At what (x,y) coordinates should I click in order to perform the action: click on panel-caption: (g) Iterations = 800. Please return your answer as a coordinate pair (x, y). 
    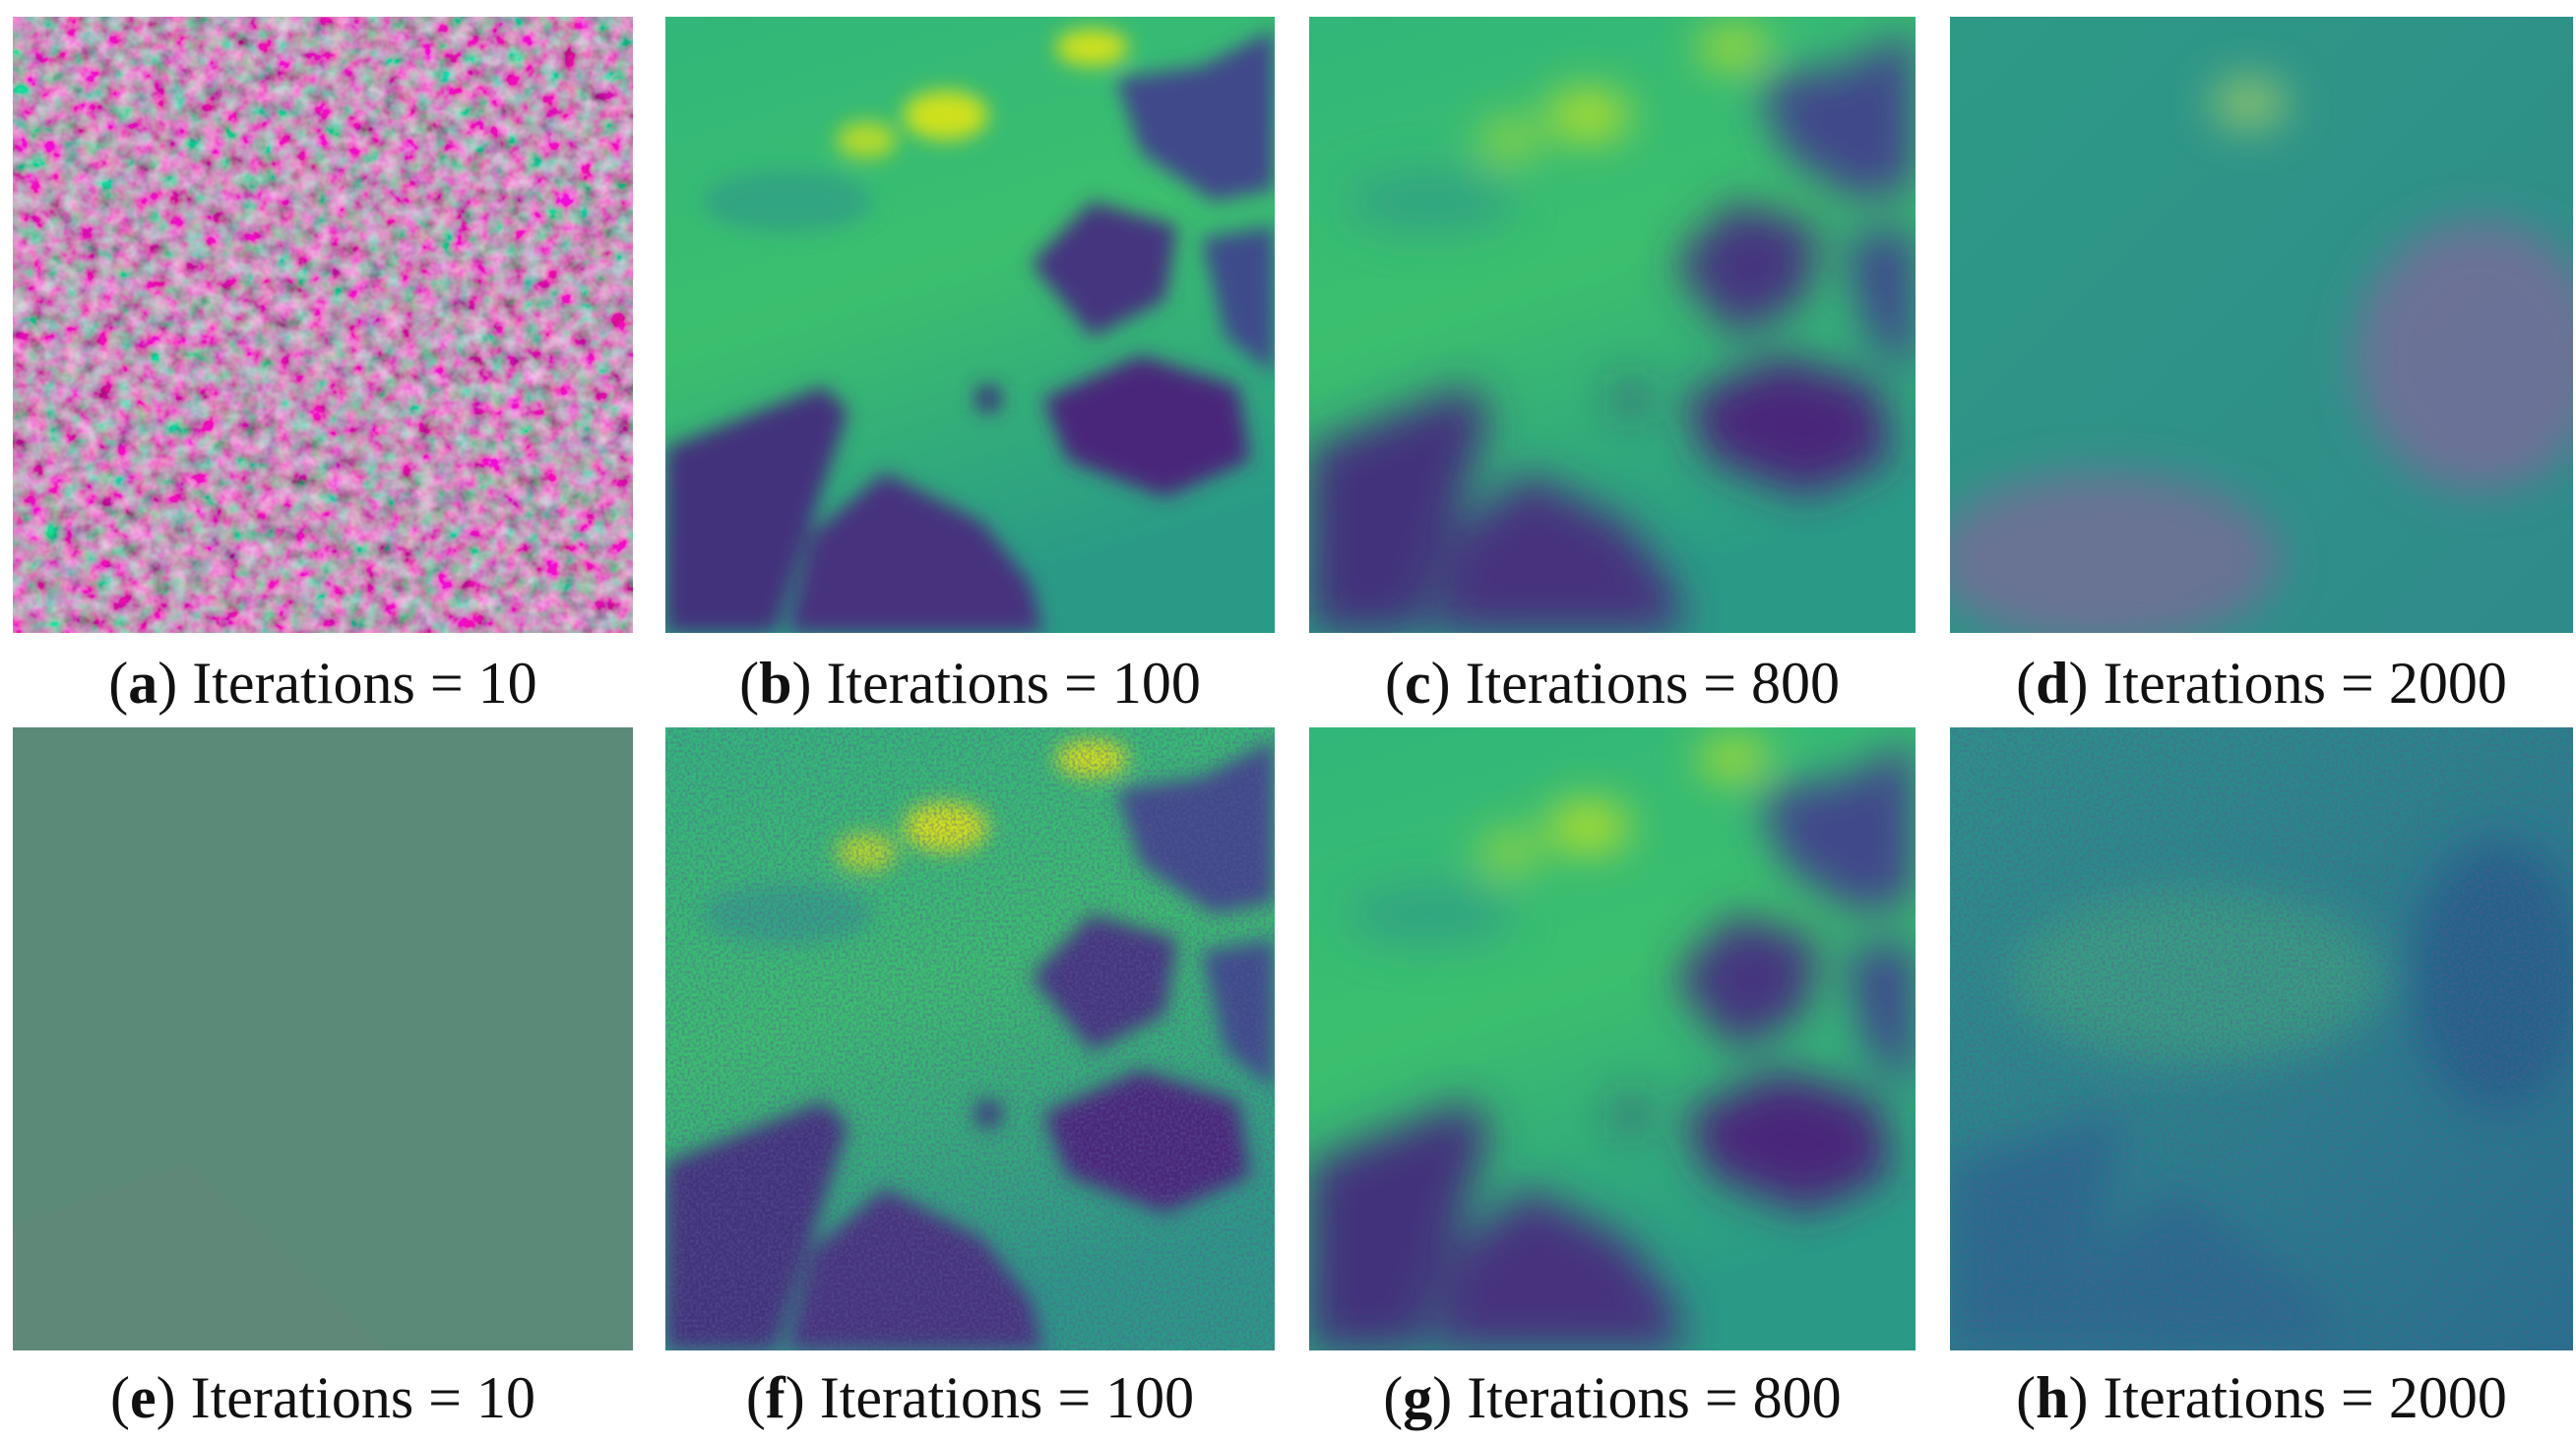
    Looking at the image, I should click on (1612, 1398).